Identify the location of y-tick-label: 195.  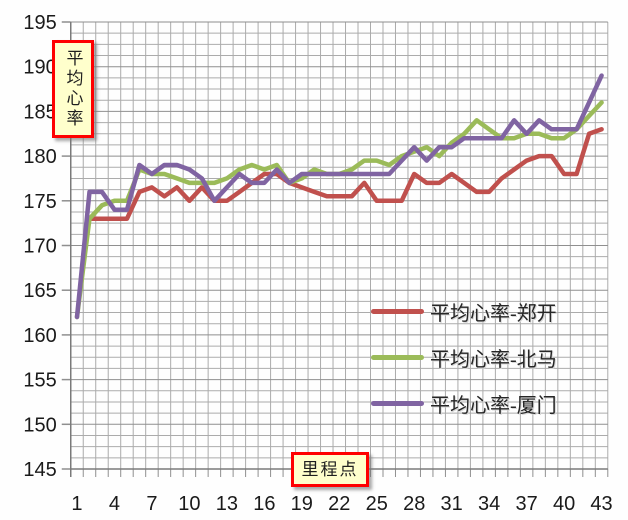
(39, 23).